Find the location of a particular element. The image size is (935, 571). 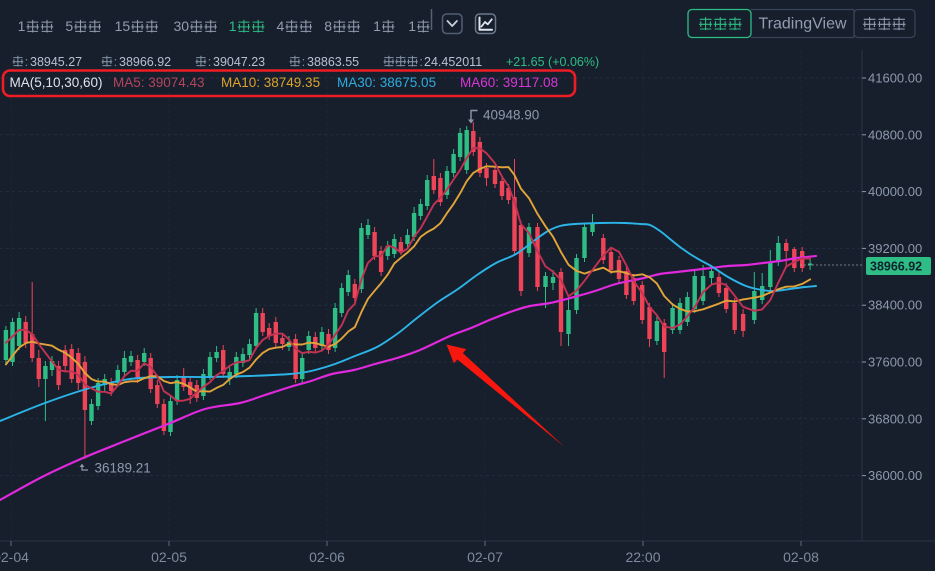

svg-text: 36000.00 is located at coordinates (895, 475).